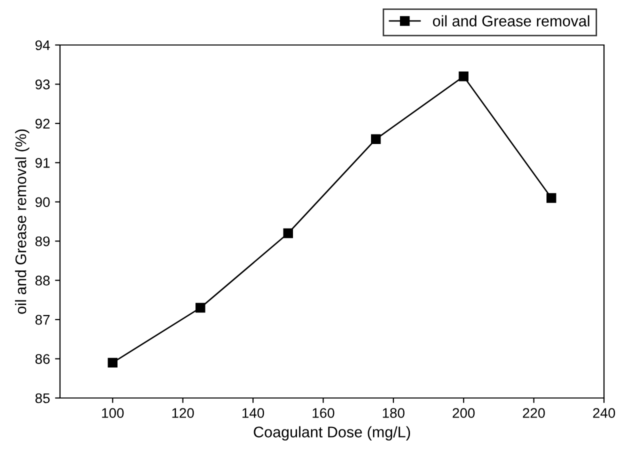  I want to click on x-tick-label: 200, so click(463, 413).